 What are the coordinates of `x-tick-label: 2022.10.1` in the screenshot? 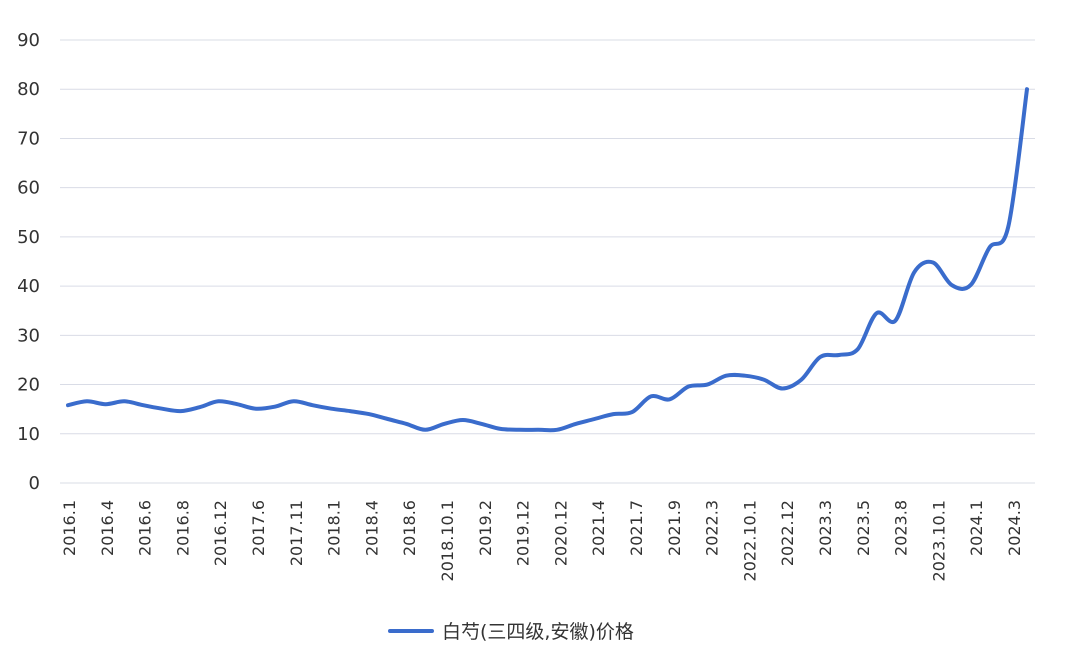 It's located at (749, 540).